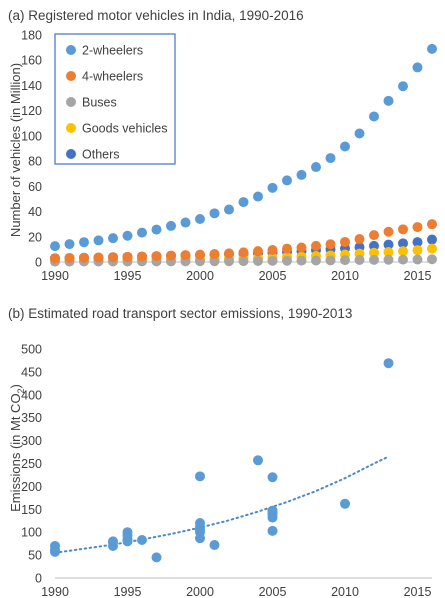  I want to click on y-tick-label: 250, so click(31, 464).